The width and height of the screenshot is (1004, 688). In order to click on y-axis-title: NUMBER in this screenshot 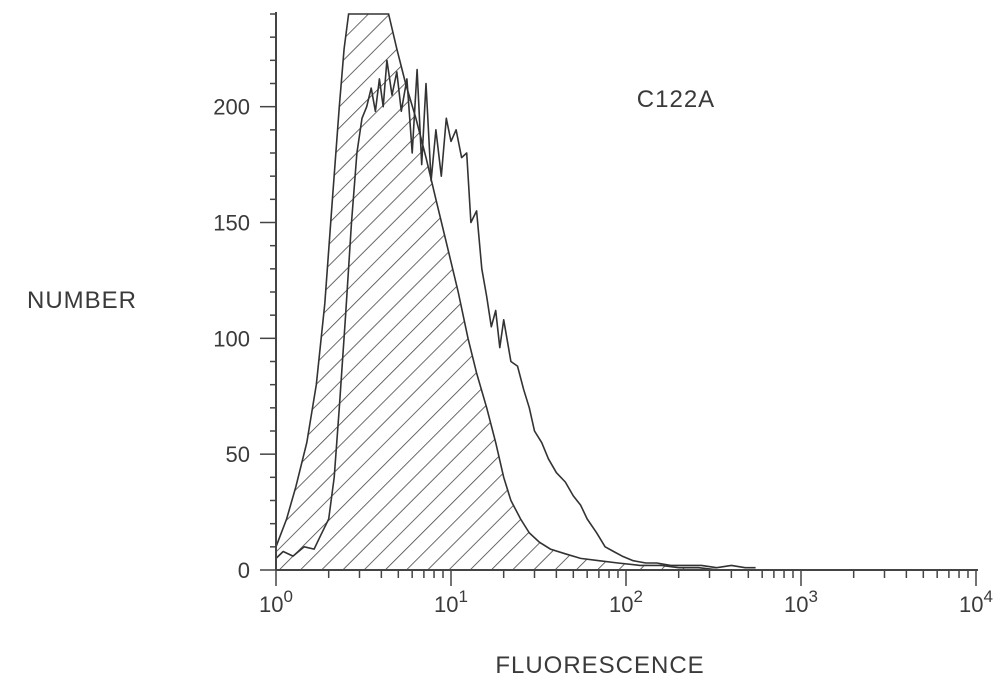, I will do `click(82, 300)`.